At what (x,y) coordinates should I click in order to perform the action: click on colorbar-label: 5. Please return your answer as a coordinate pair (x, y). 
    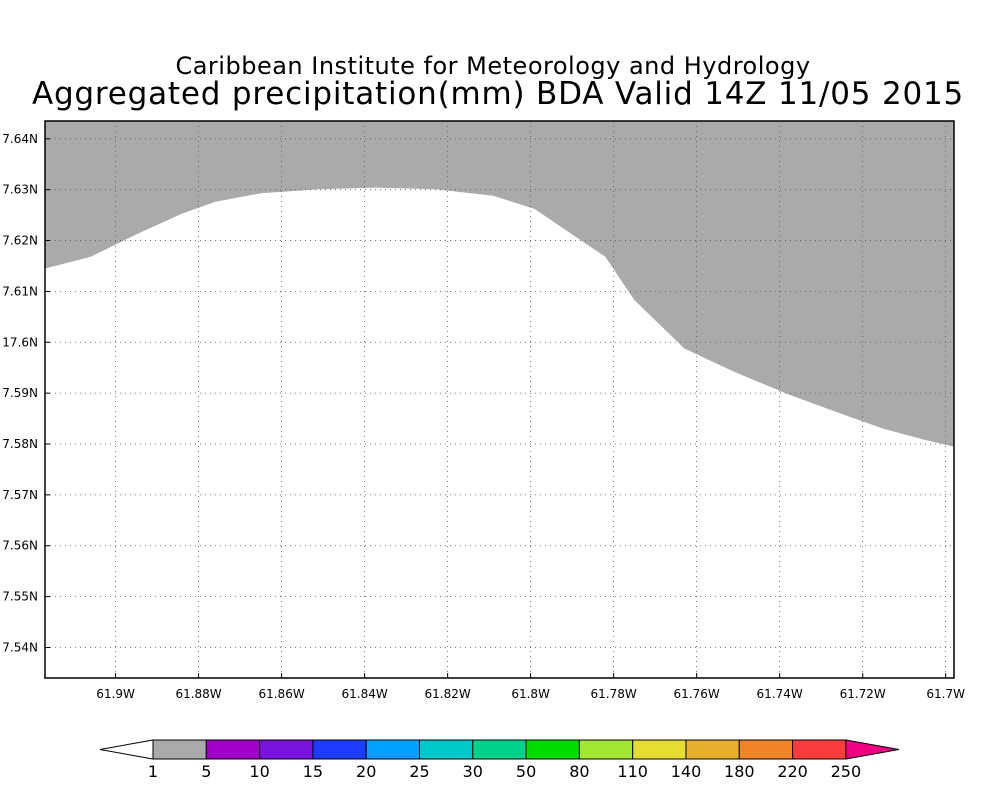
    Looking at the image, I should click on (206, 771).